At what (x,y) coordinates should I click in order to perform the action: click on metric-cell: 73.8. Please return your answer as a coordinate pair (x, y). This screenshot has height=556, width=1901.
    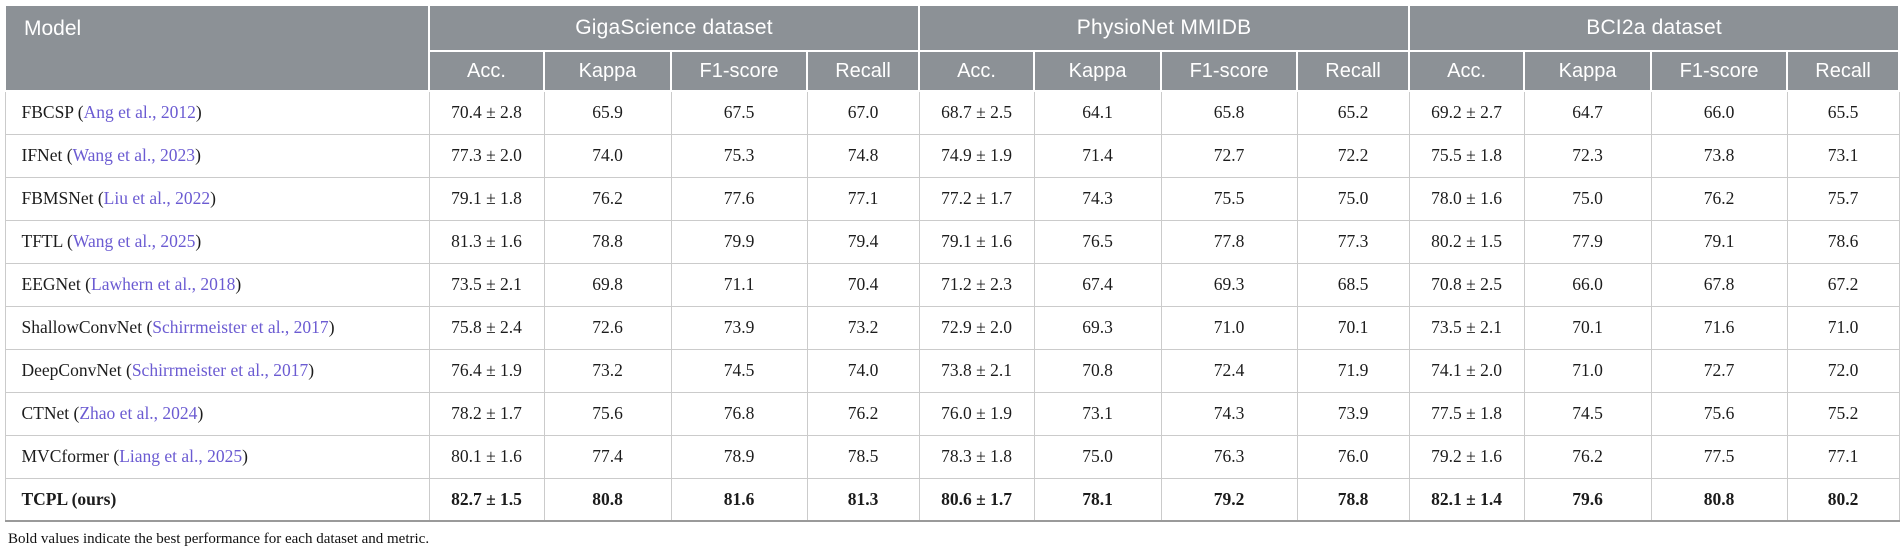
    Looking at the image, I should click on (1719, 155).